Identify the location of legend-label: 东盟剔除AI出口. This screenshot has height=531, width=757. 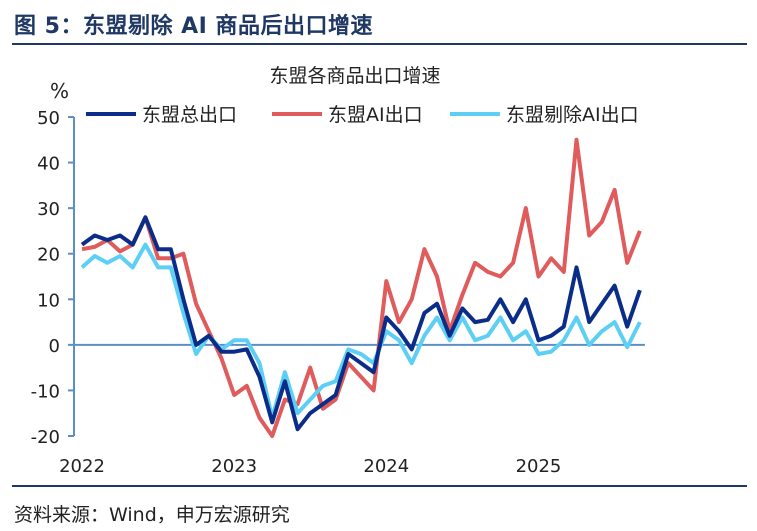
(572, 115).